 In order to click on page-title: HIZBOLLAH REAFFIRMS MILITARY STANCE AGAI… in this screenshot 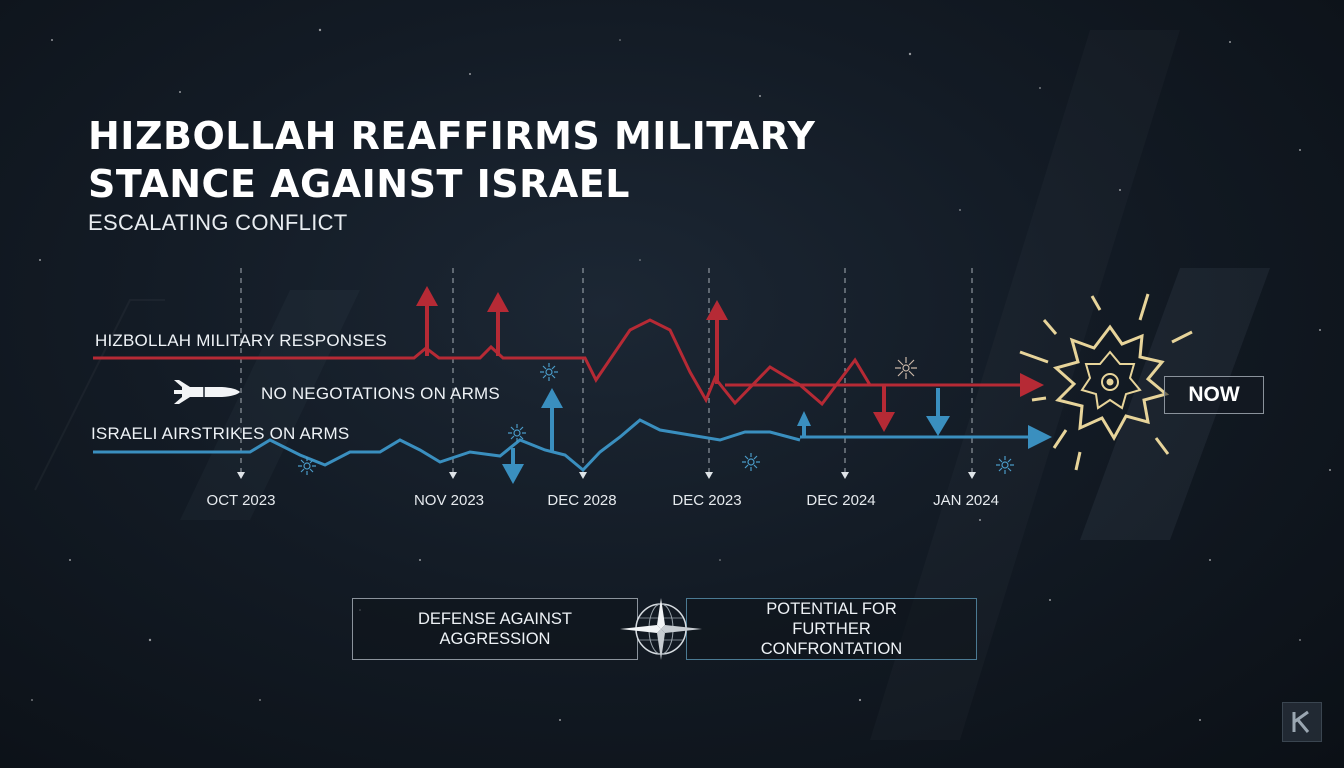, I will do `click(452, 160)`.